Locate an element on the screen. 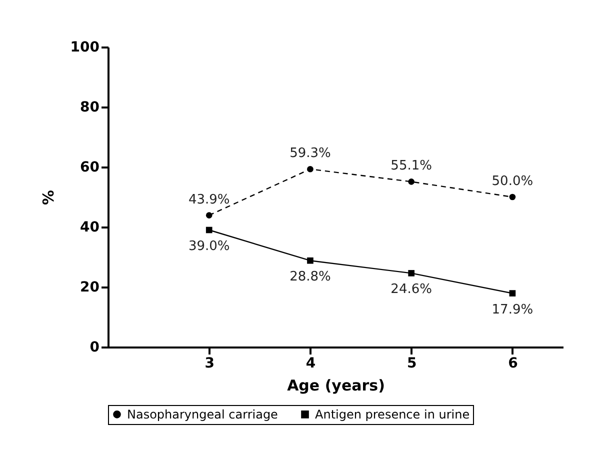 The height and width of the screenshot is (453, 593). legend-label: Antigen presence in urine is located at coordinates (392, 414).